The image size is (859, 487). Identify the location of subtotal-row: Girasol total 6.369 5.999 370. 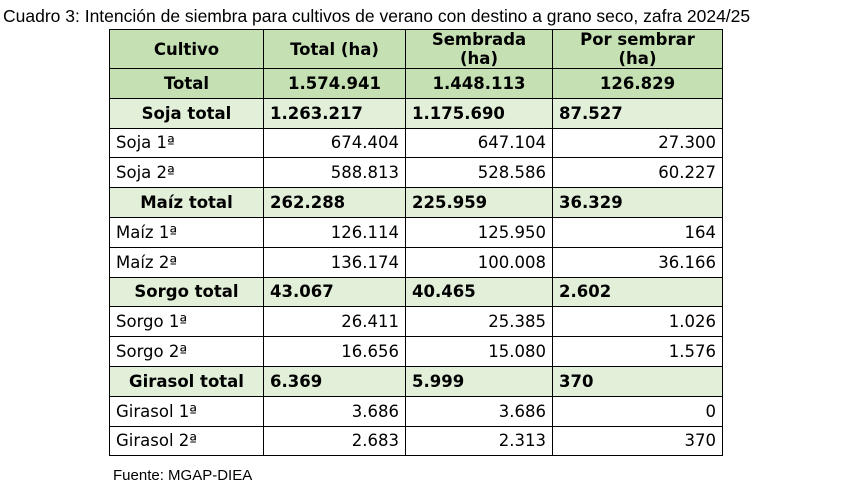
(416, 381).